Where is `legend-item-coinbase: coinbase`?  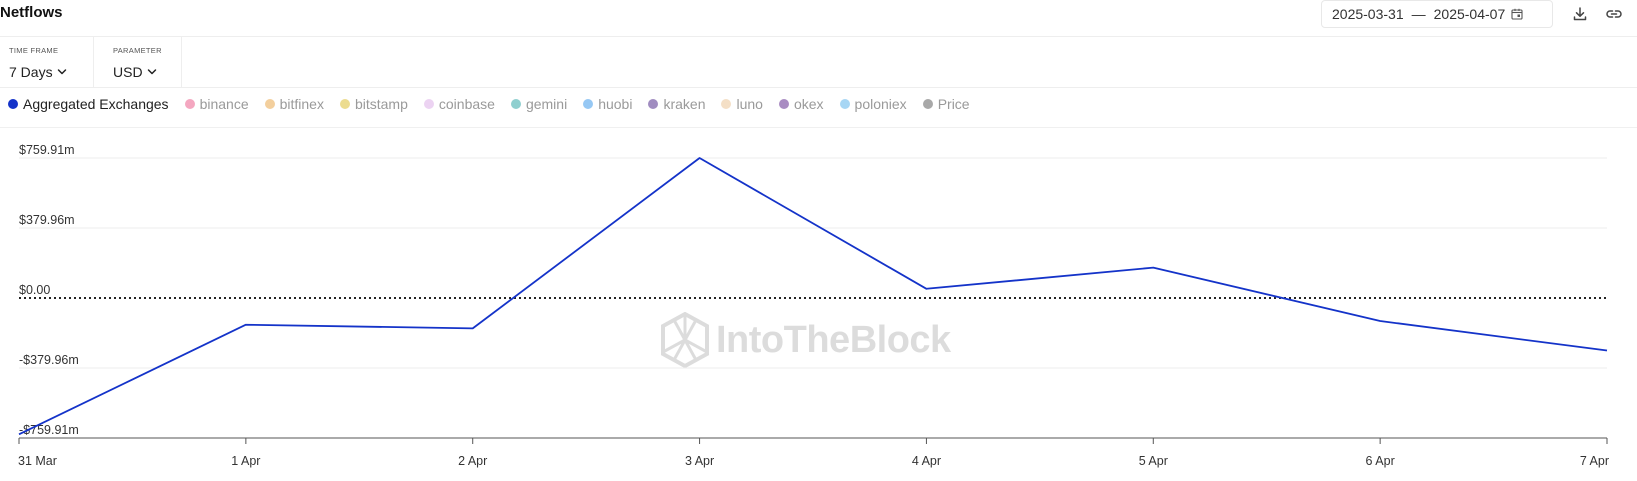 legend-item-coinbase: coinbase is located at coordinates (459, 104).